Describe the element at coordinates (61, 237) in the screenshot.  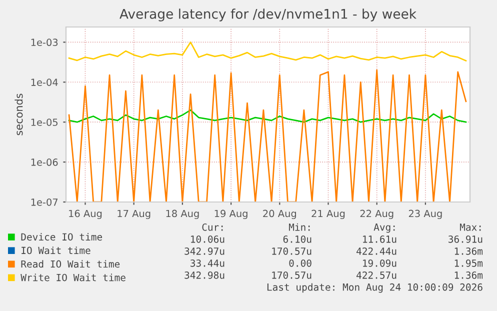
I see `legend-label: Device IO time` at that location.